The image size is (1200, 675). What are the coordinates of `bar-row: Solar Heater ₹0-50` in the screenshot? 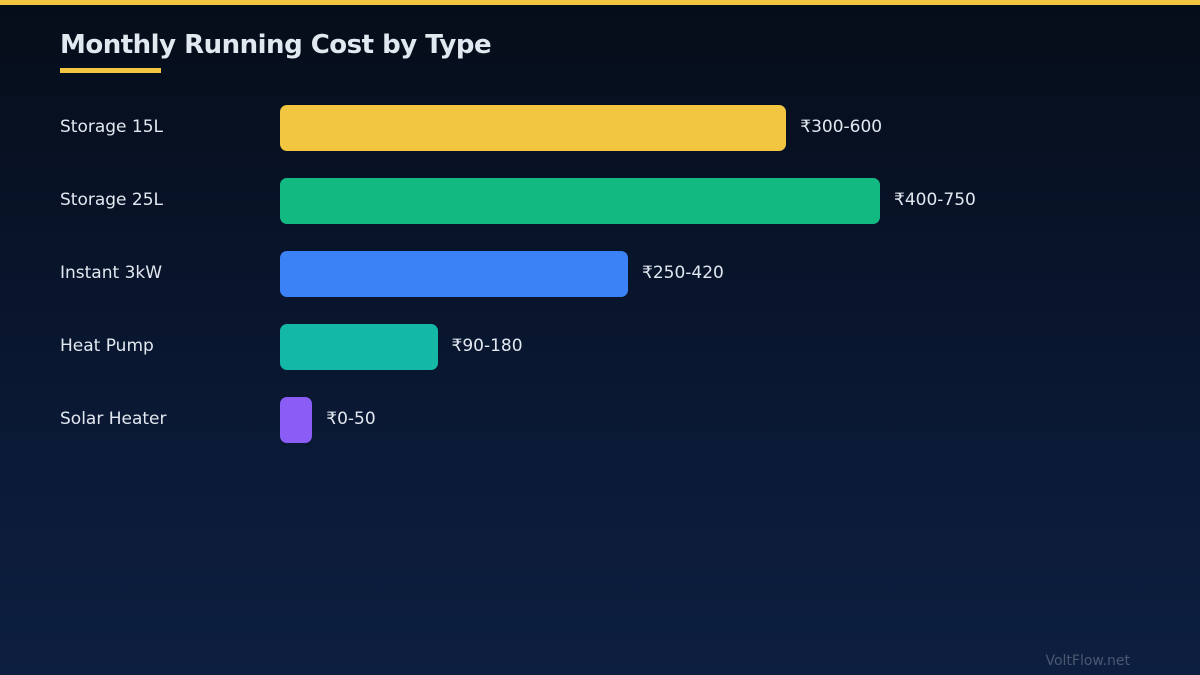 It's located at (600, 420).